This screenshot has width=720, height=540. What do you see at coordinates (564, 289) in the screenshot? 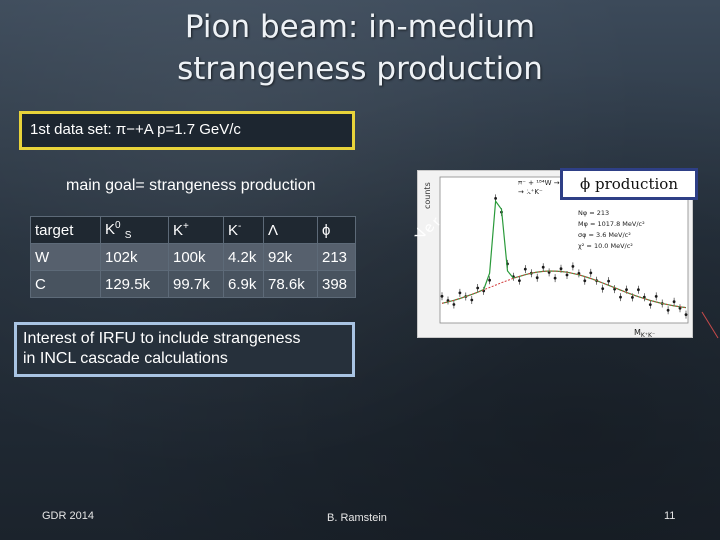
I see `background-curve` at bounding box center [564, 289].